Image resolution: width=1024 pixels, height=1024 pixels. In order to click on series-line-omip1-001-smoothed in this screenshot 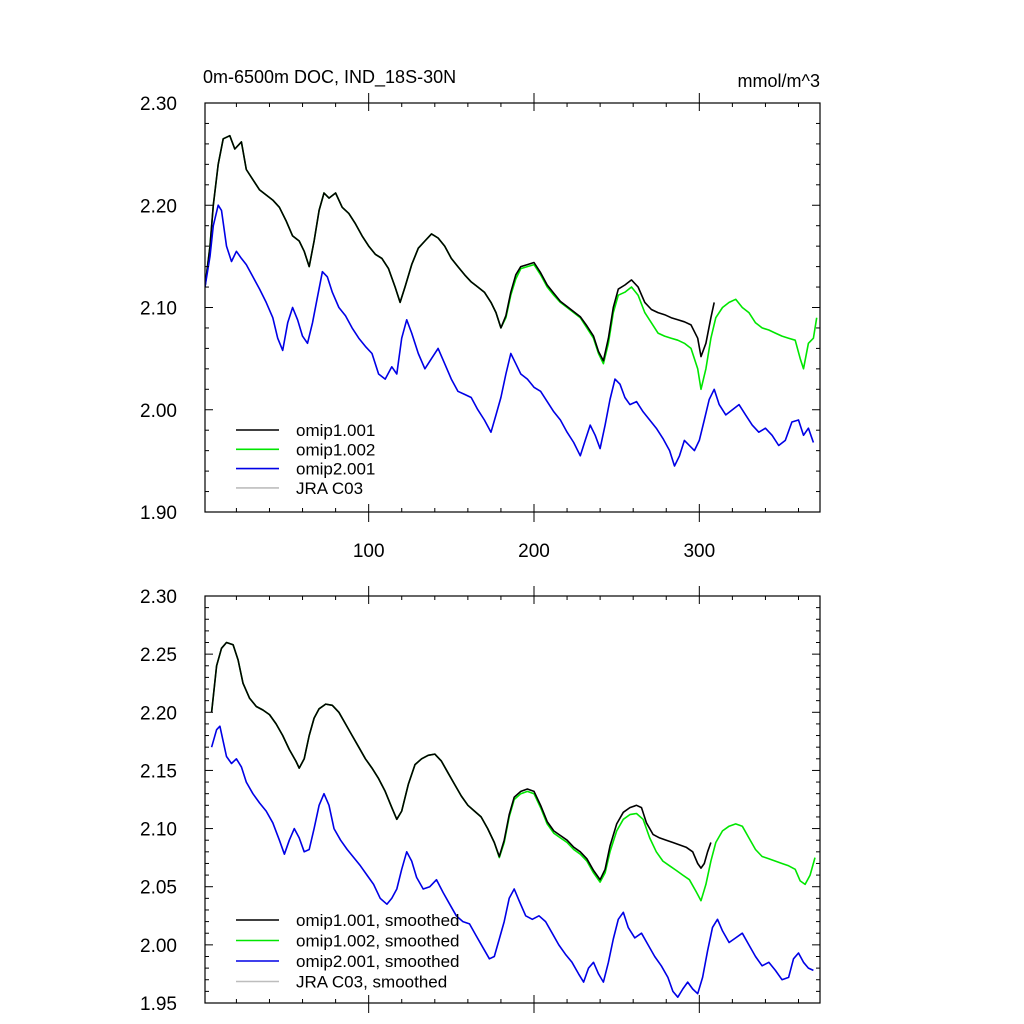, I will do `click(461, 761)`.